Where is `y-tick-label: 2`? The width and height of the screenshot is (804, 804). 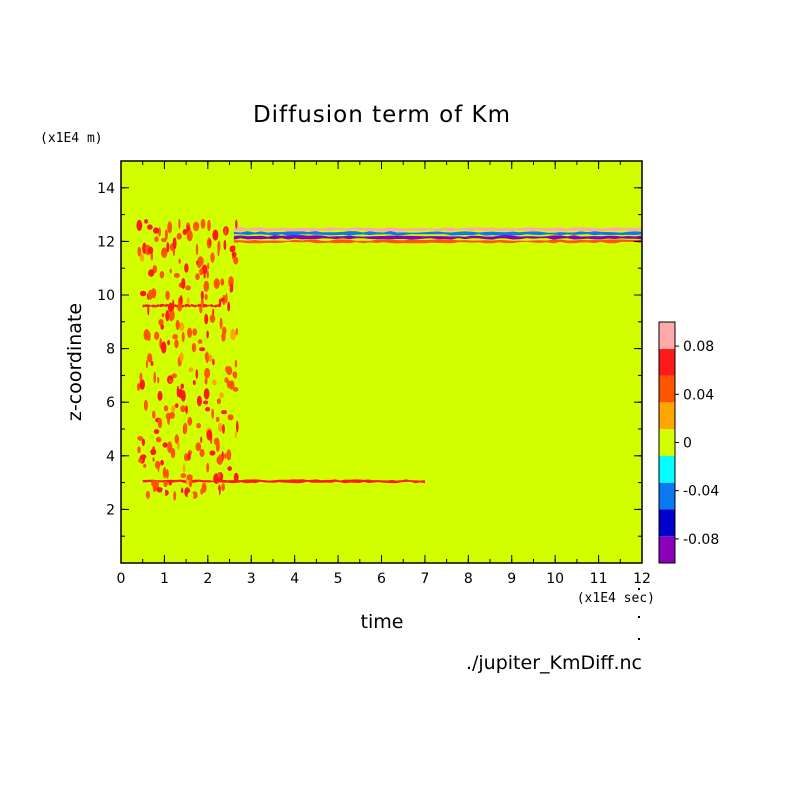 y-tick-label: 2 is located at coordinates (110, 510).